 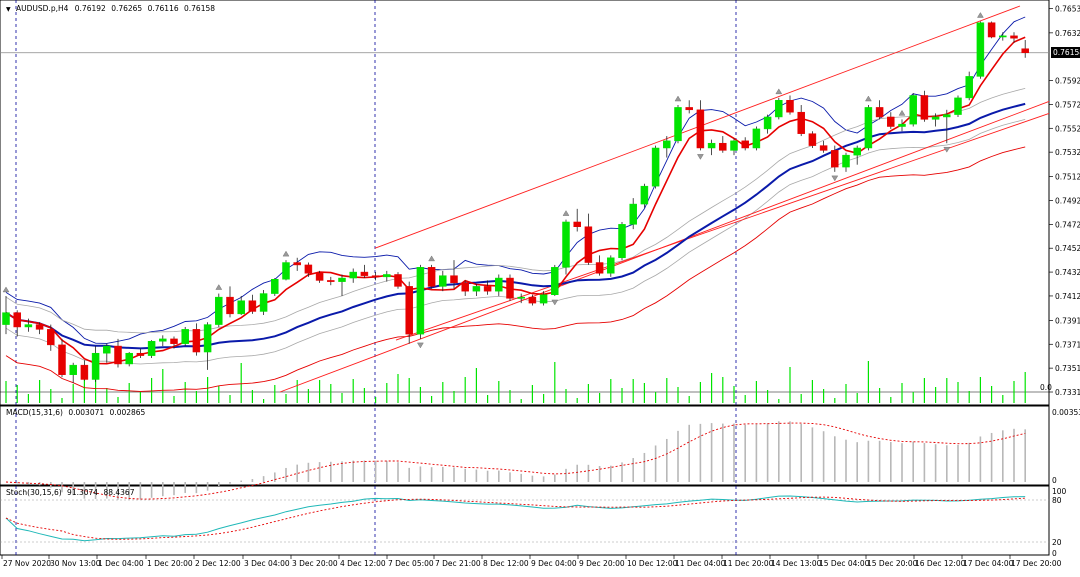 What do you see at coordinates (1054, 553) in the screenshot?
I see `stoch-0-label: 0` at bounding box center [1054, 553].